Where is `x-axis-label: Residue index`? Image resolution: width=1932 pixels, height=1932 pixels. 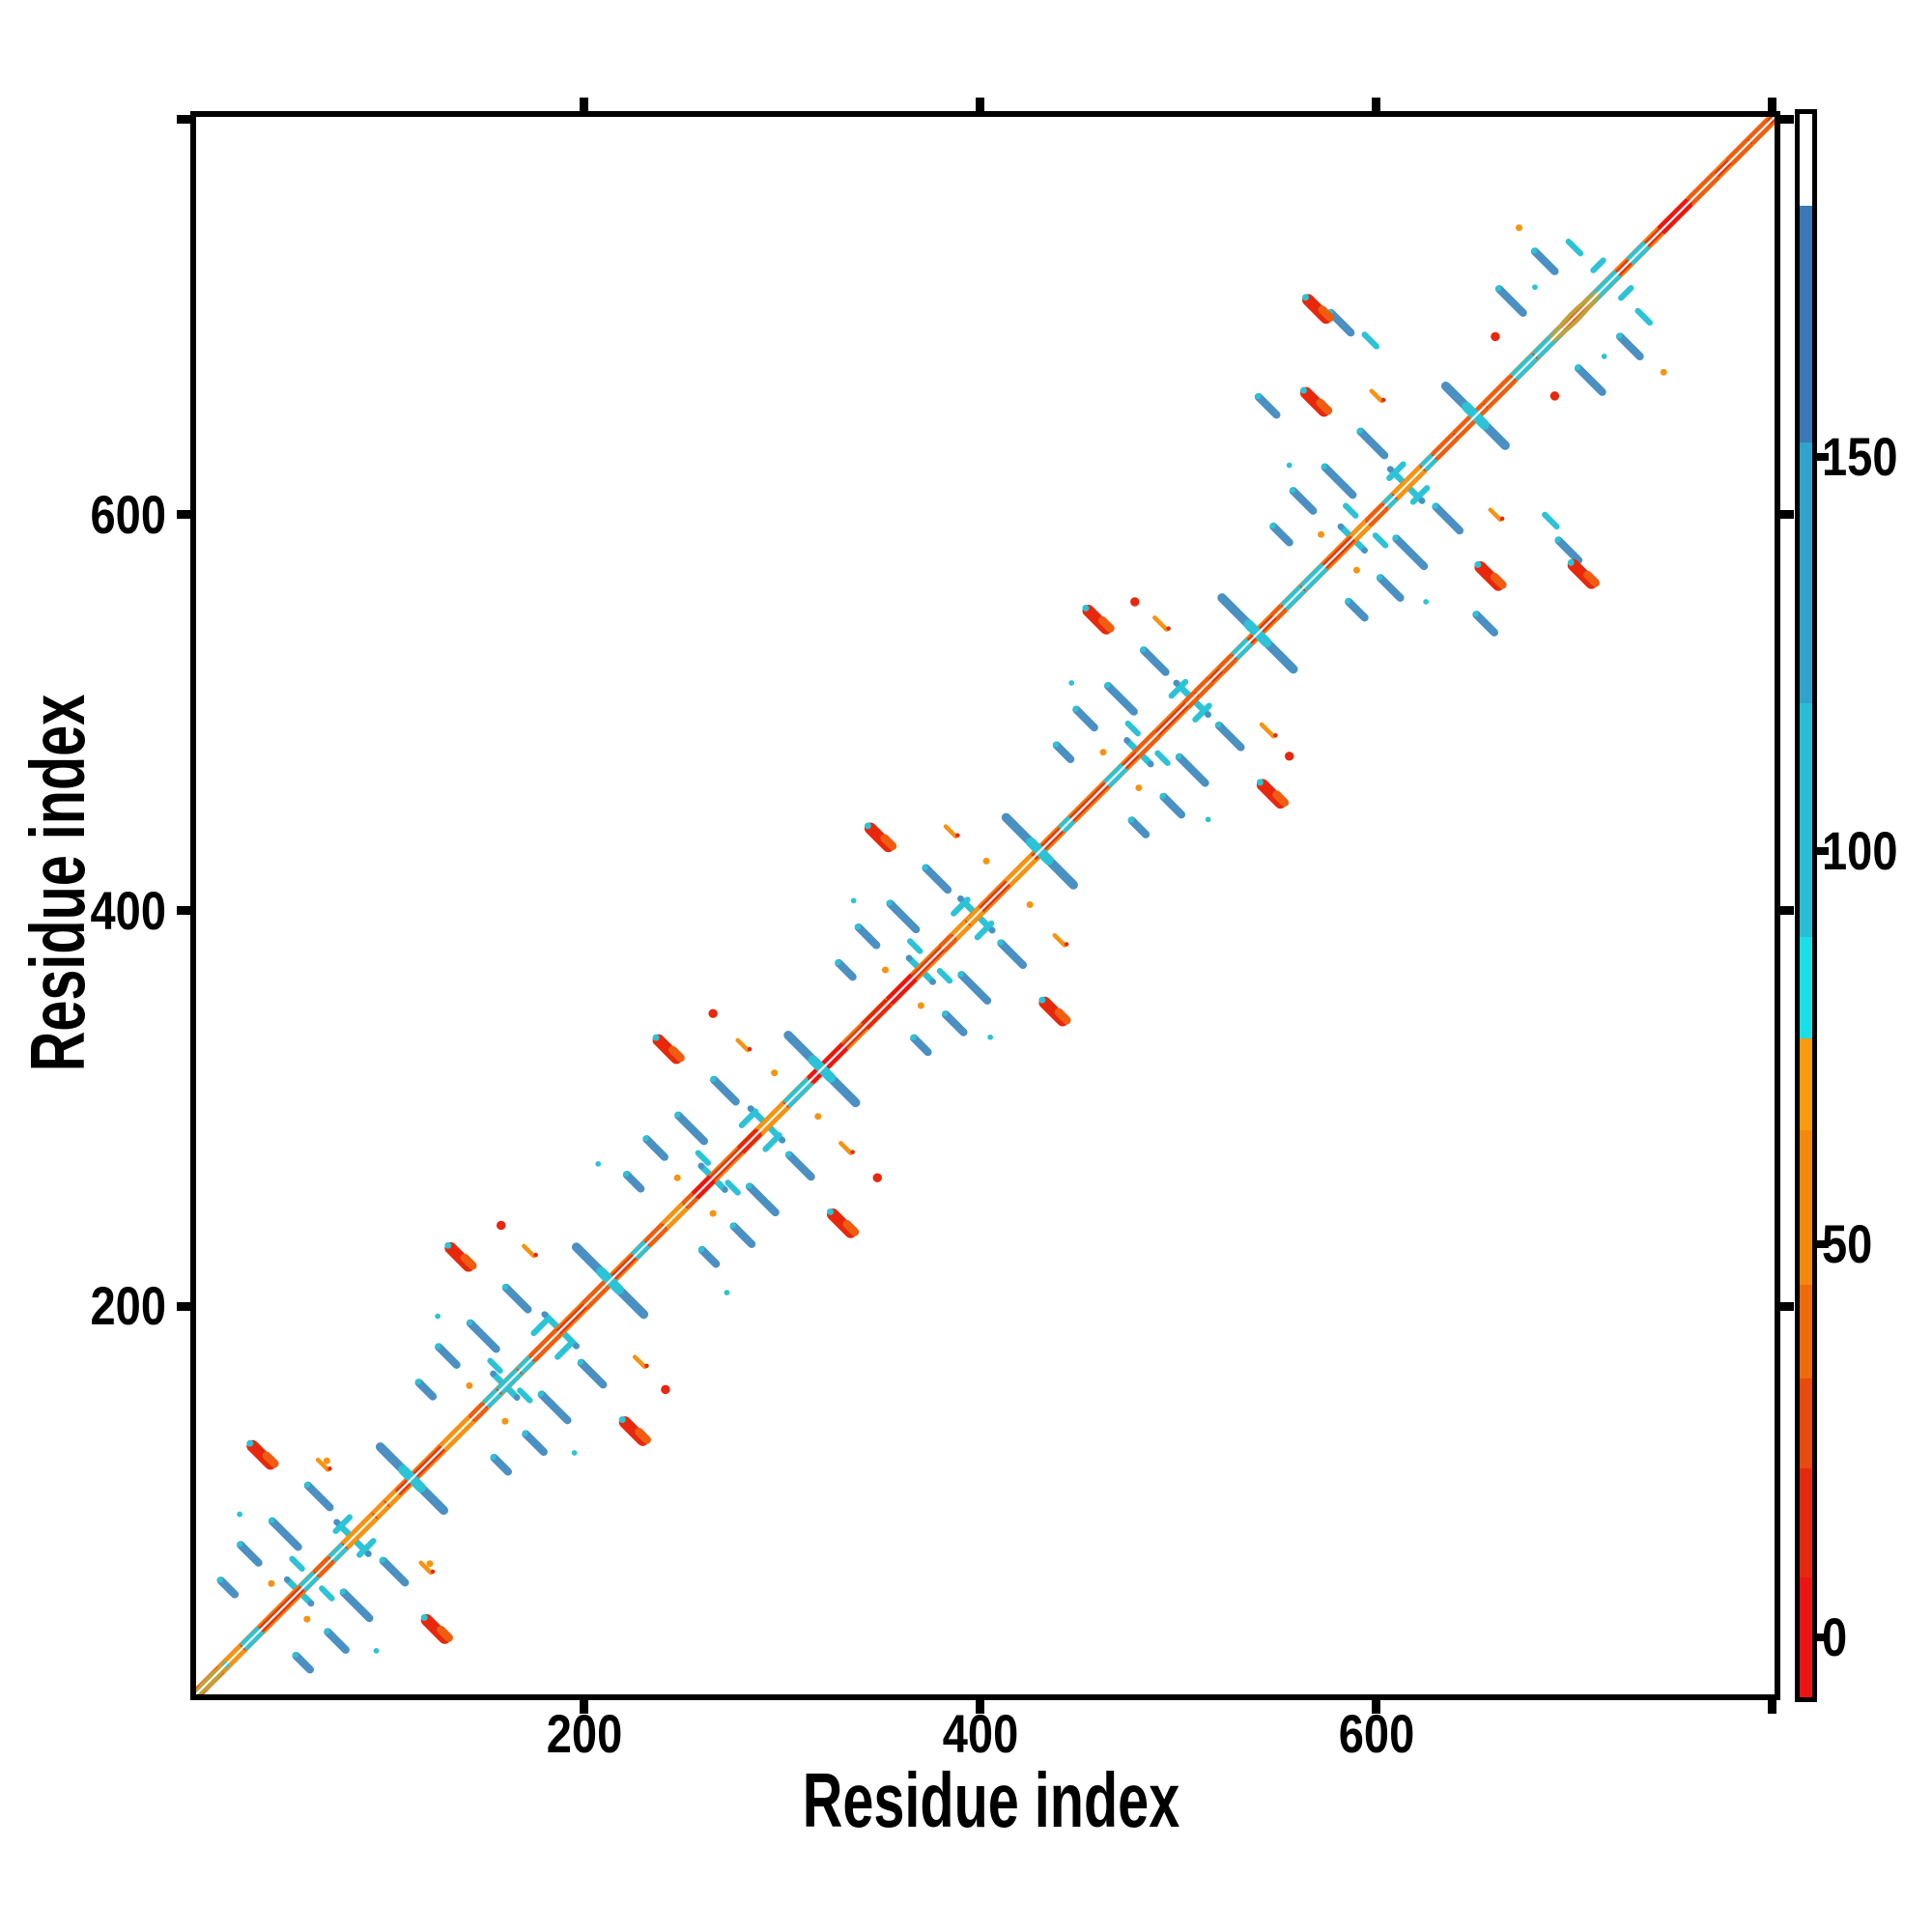
x-axis-label: Residue index is located at coordinates (991, 1800).